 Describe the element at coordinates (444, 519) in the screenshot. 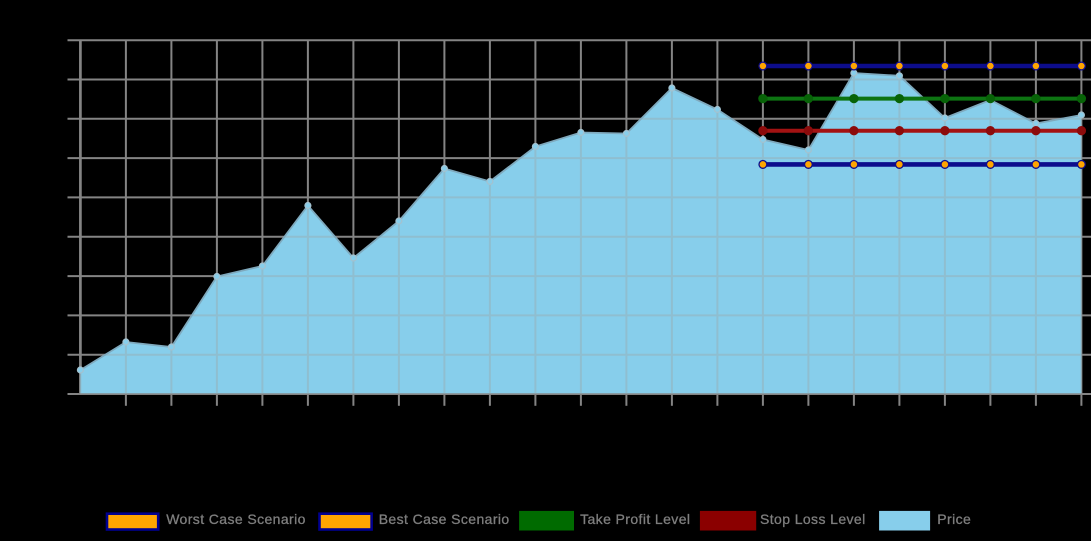

I see `svg-text: Best Case Scenario` at that location.